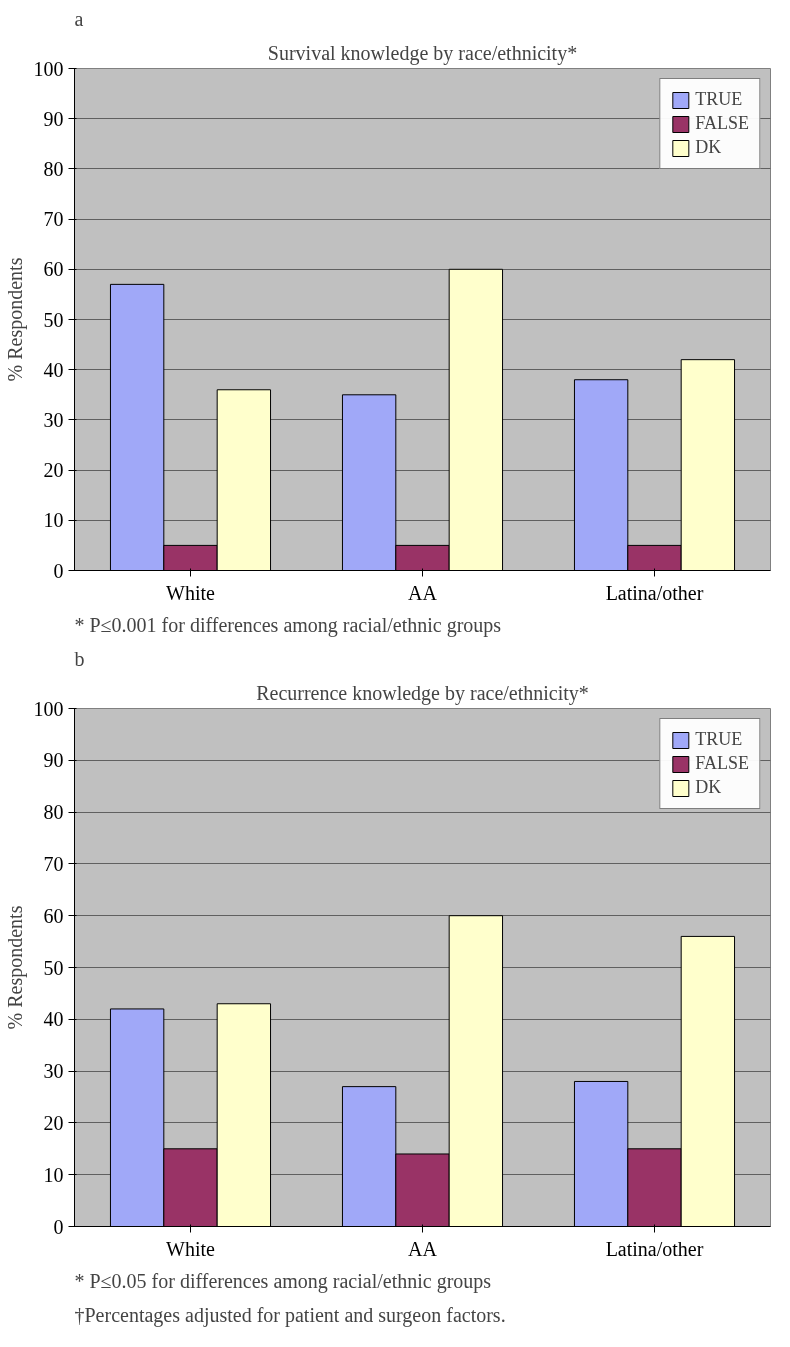  Describe the element at coordinates (288, 625) in the screenshot. I see `text: * P≤0.001 for differences among racial/ethnic groups` at that location.